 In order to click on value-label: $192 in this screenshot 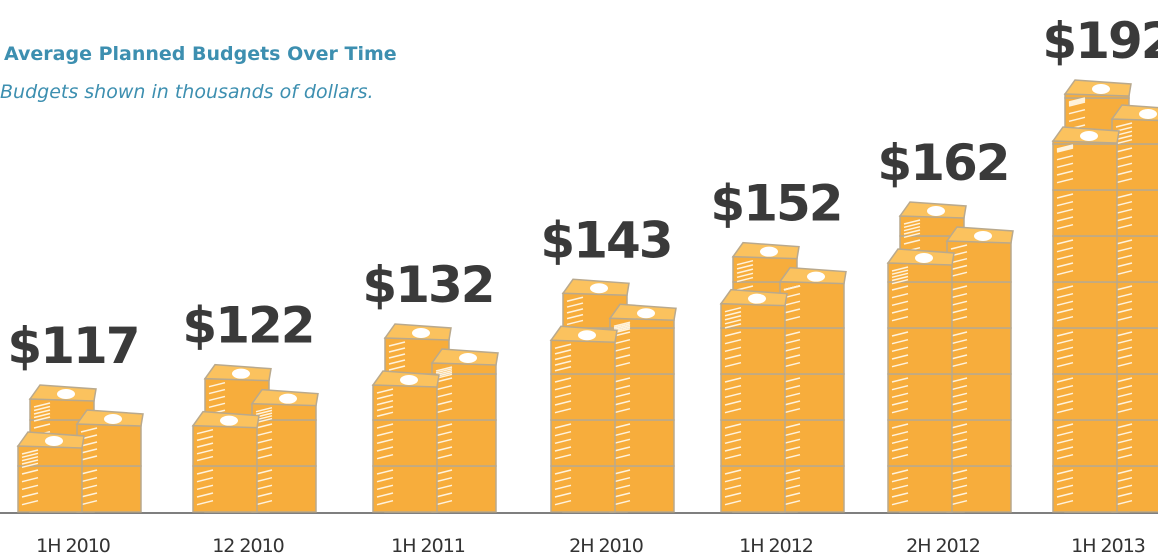, I will do `click(1100, 41)`.